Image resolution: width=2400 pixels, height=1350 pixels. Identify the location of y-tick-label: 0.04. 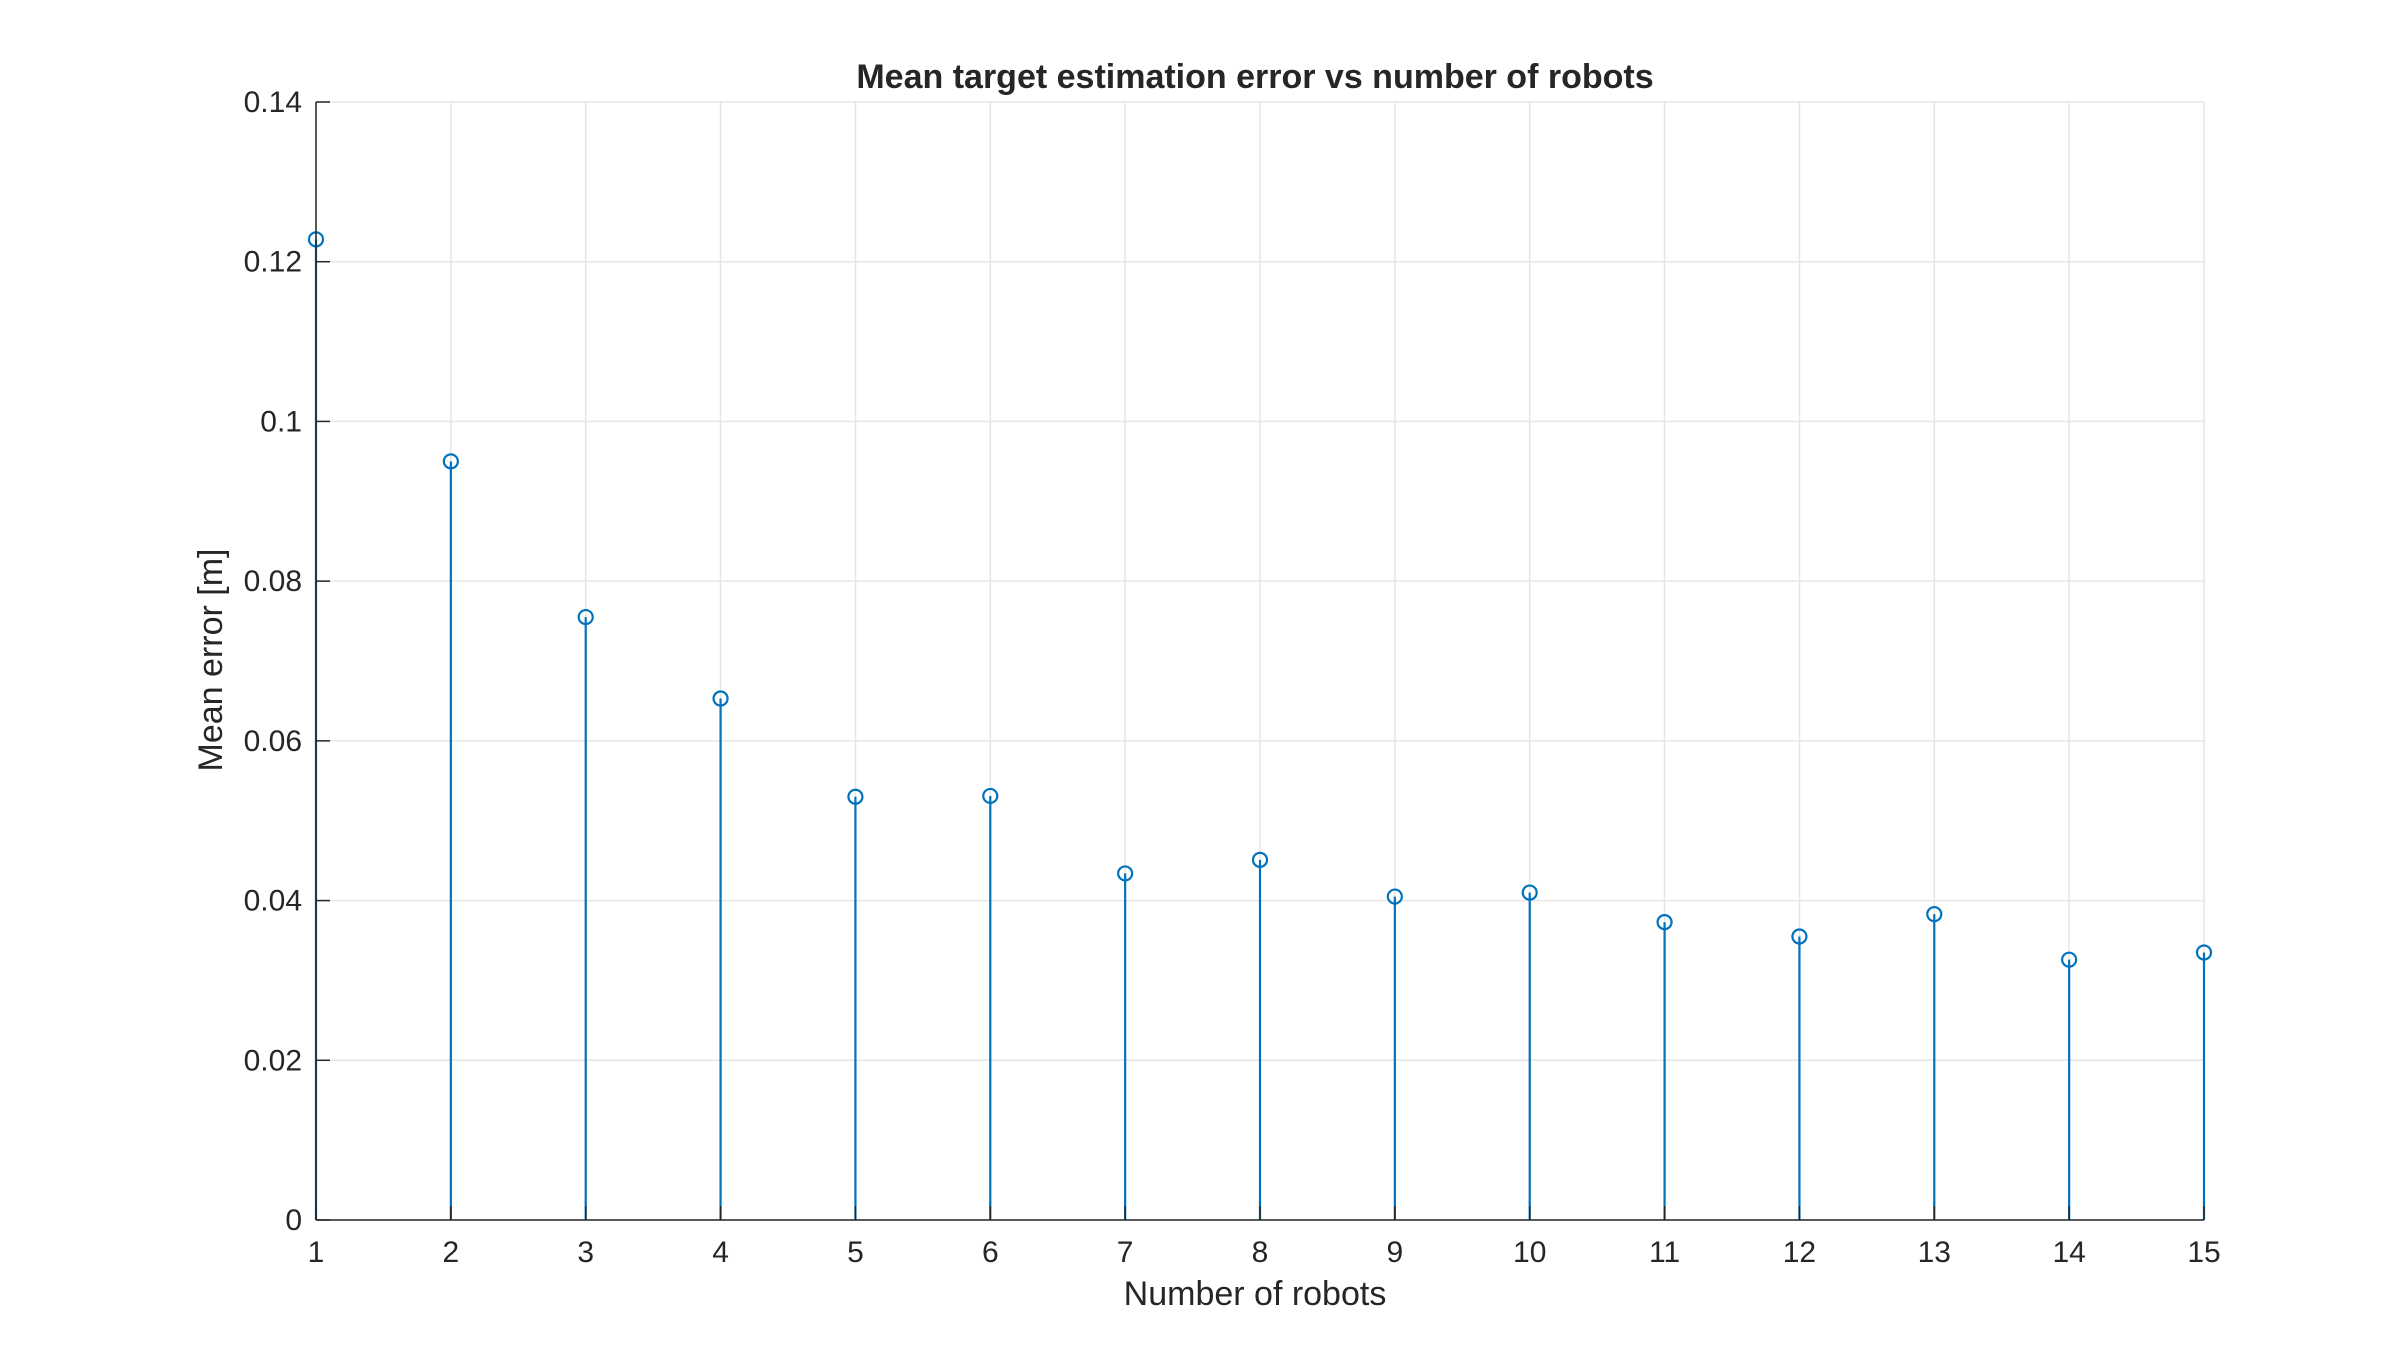
(273, 901).